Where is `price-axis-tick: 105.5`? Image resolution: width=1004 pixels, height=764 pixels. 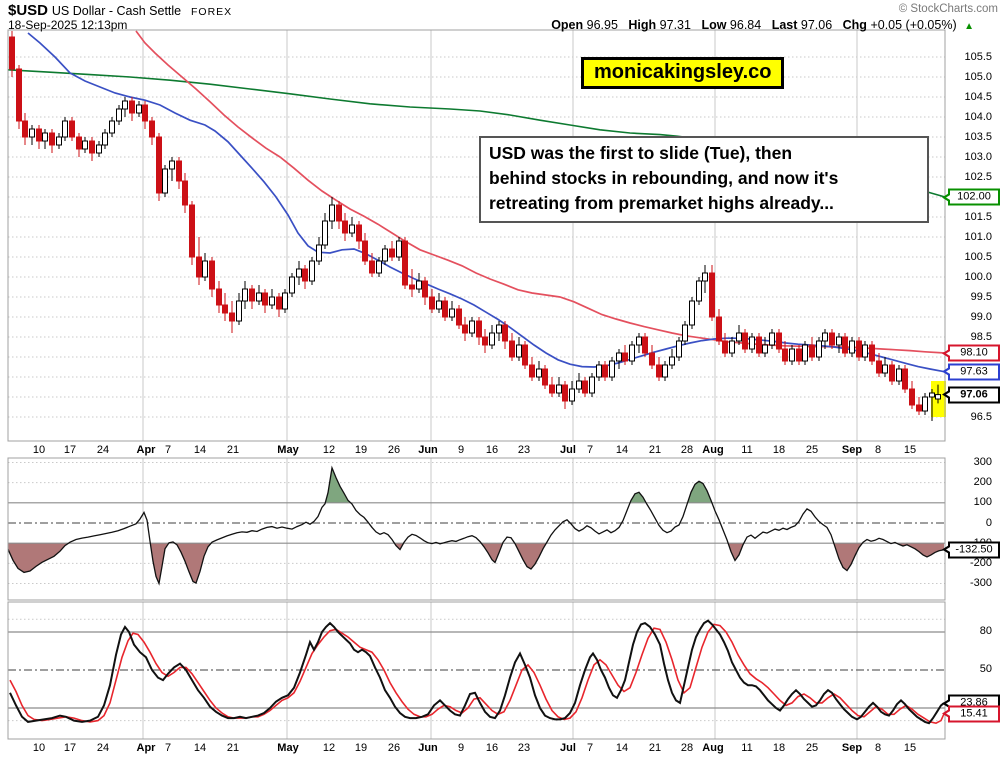
price-axis-tick: 105.5 is located at coordinates (978, 56).